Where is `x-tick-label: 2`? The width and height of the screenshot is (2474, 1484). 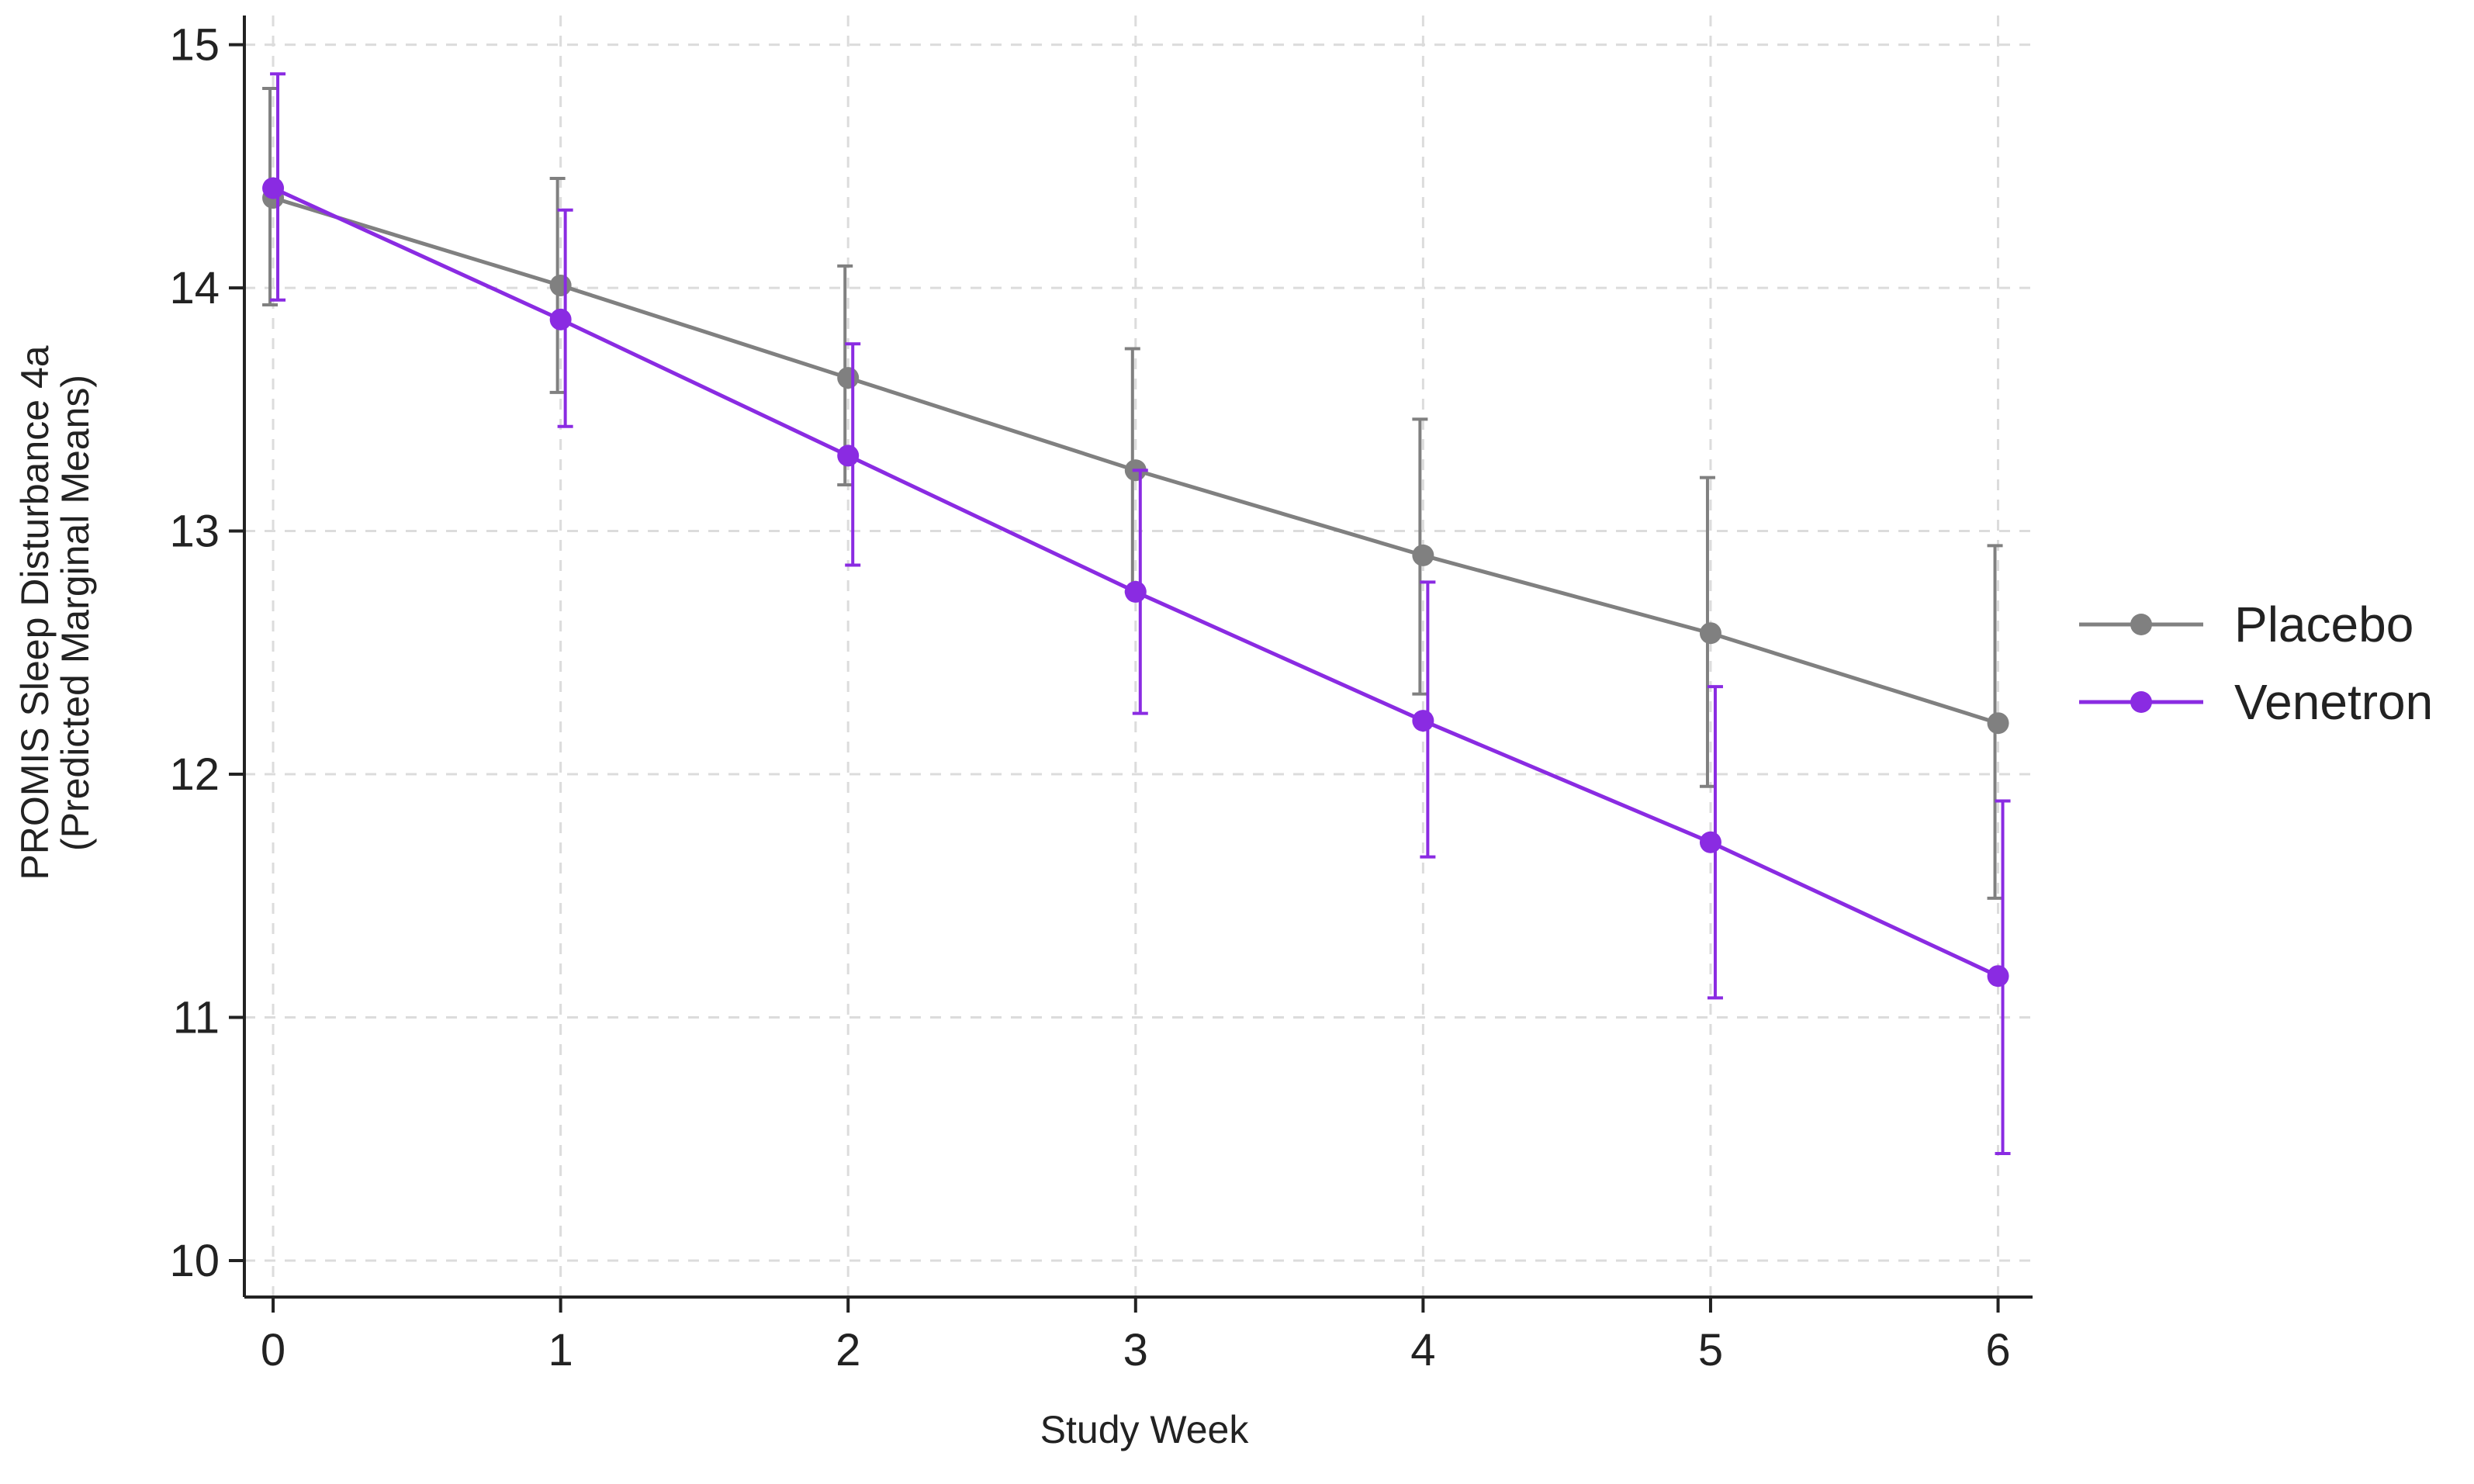 x-tick-label: 2 is located at coordinates (848, 1350).